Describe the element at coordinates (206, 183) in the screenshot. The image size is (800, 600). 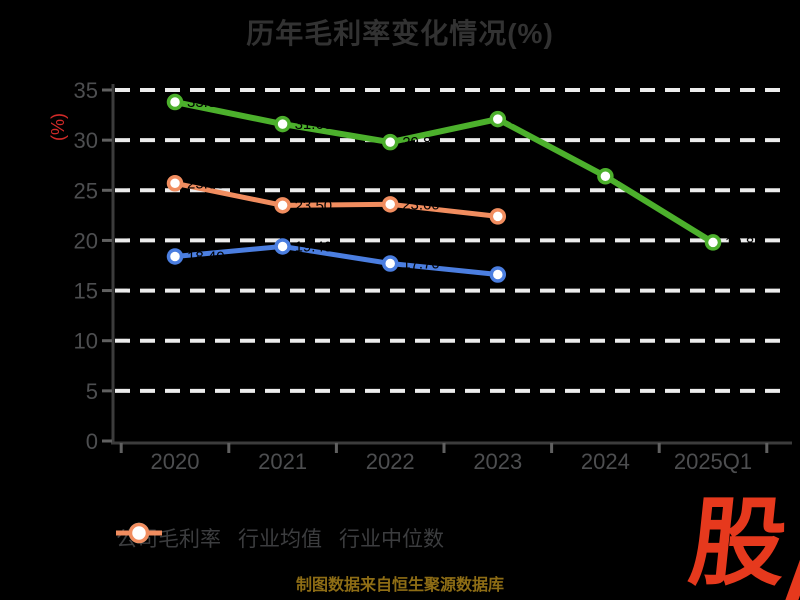
I see `value-label-industry-median: 25.70` at that location.